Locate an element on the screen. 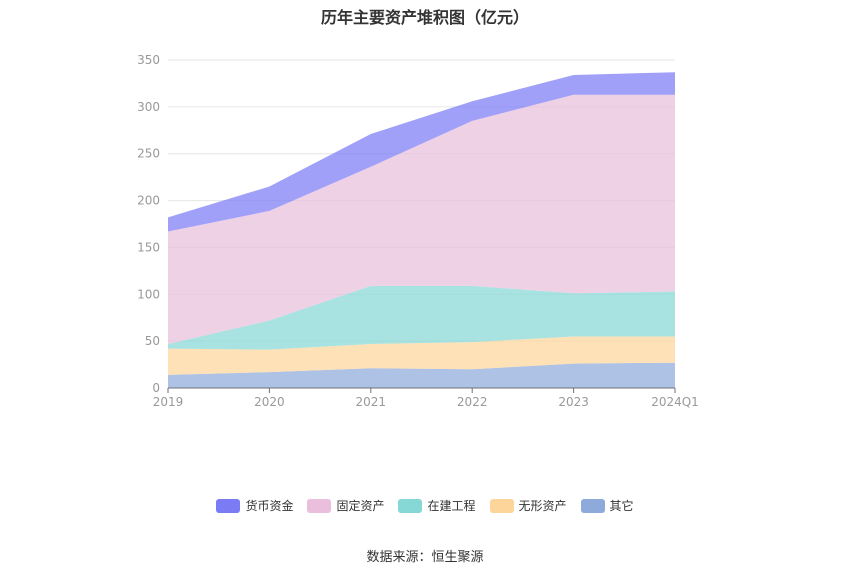 This screenshot has height=575, width=850. y-tick-label: 350 is located at coordinates (148, 60).